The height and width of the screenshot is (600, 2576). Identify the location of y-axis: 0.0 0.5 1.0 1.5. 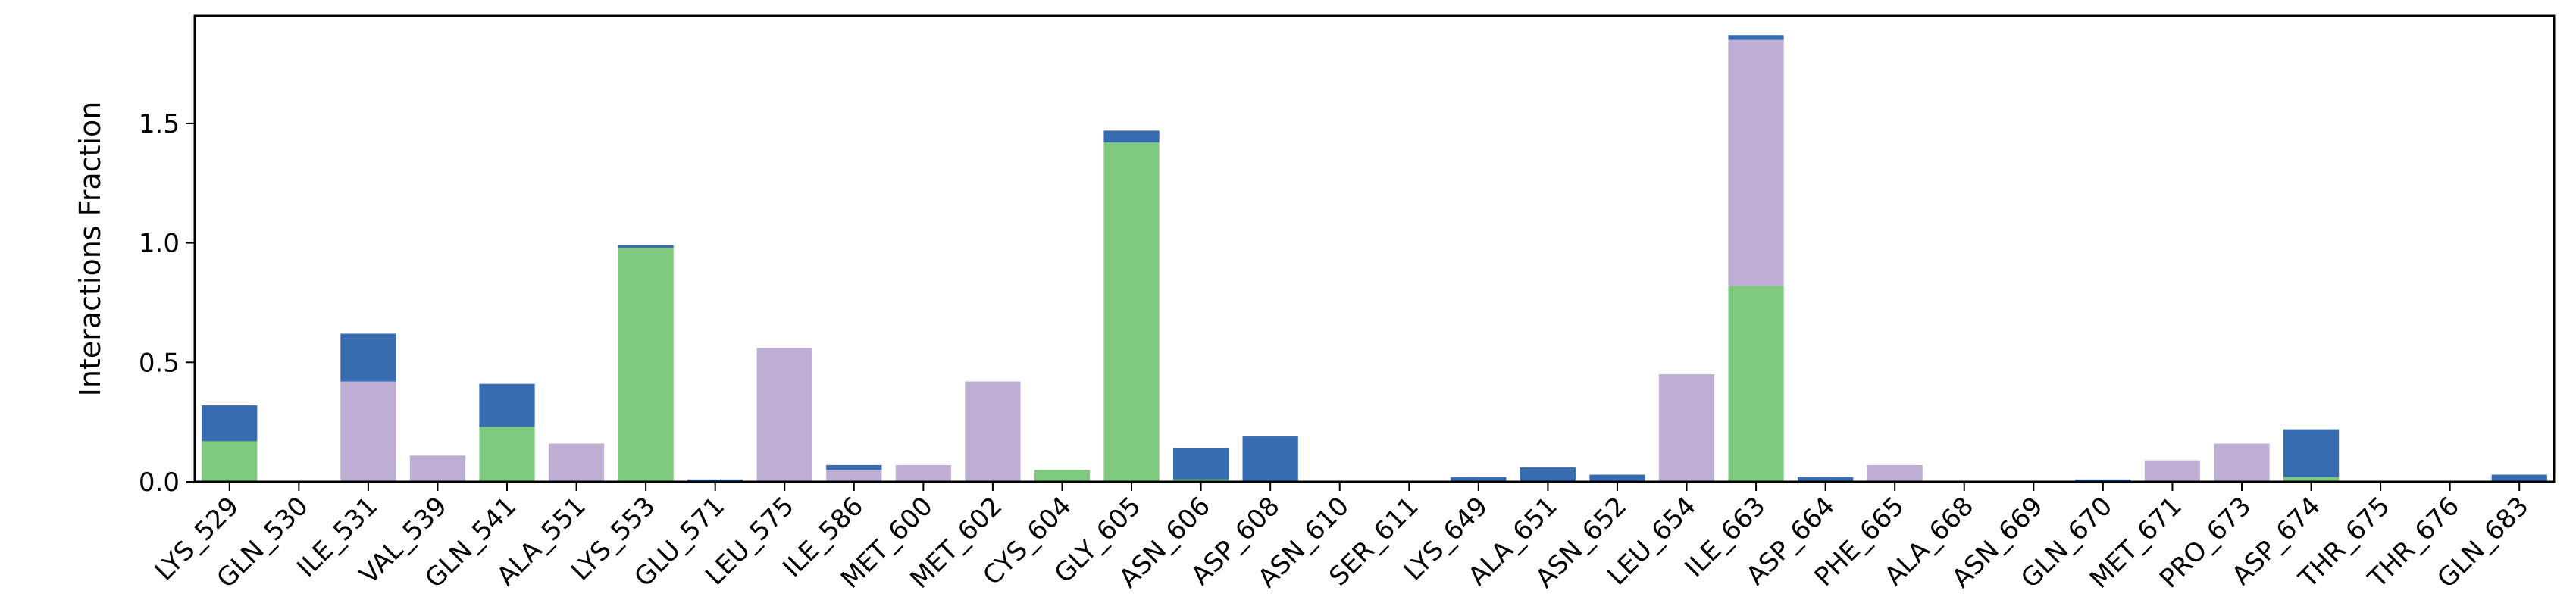
(167, 303).